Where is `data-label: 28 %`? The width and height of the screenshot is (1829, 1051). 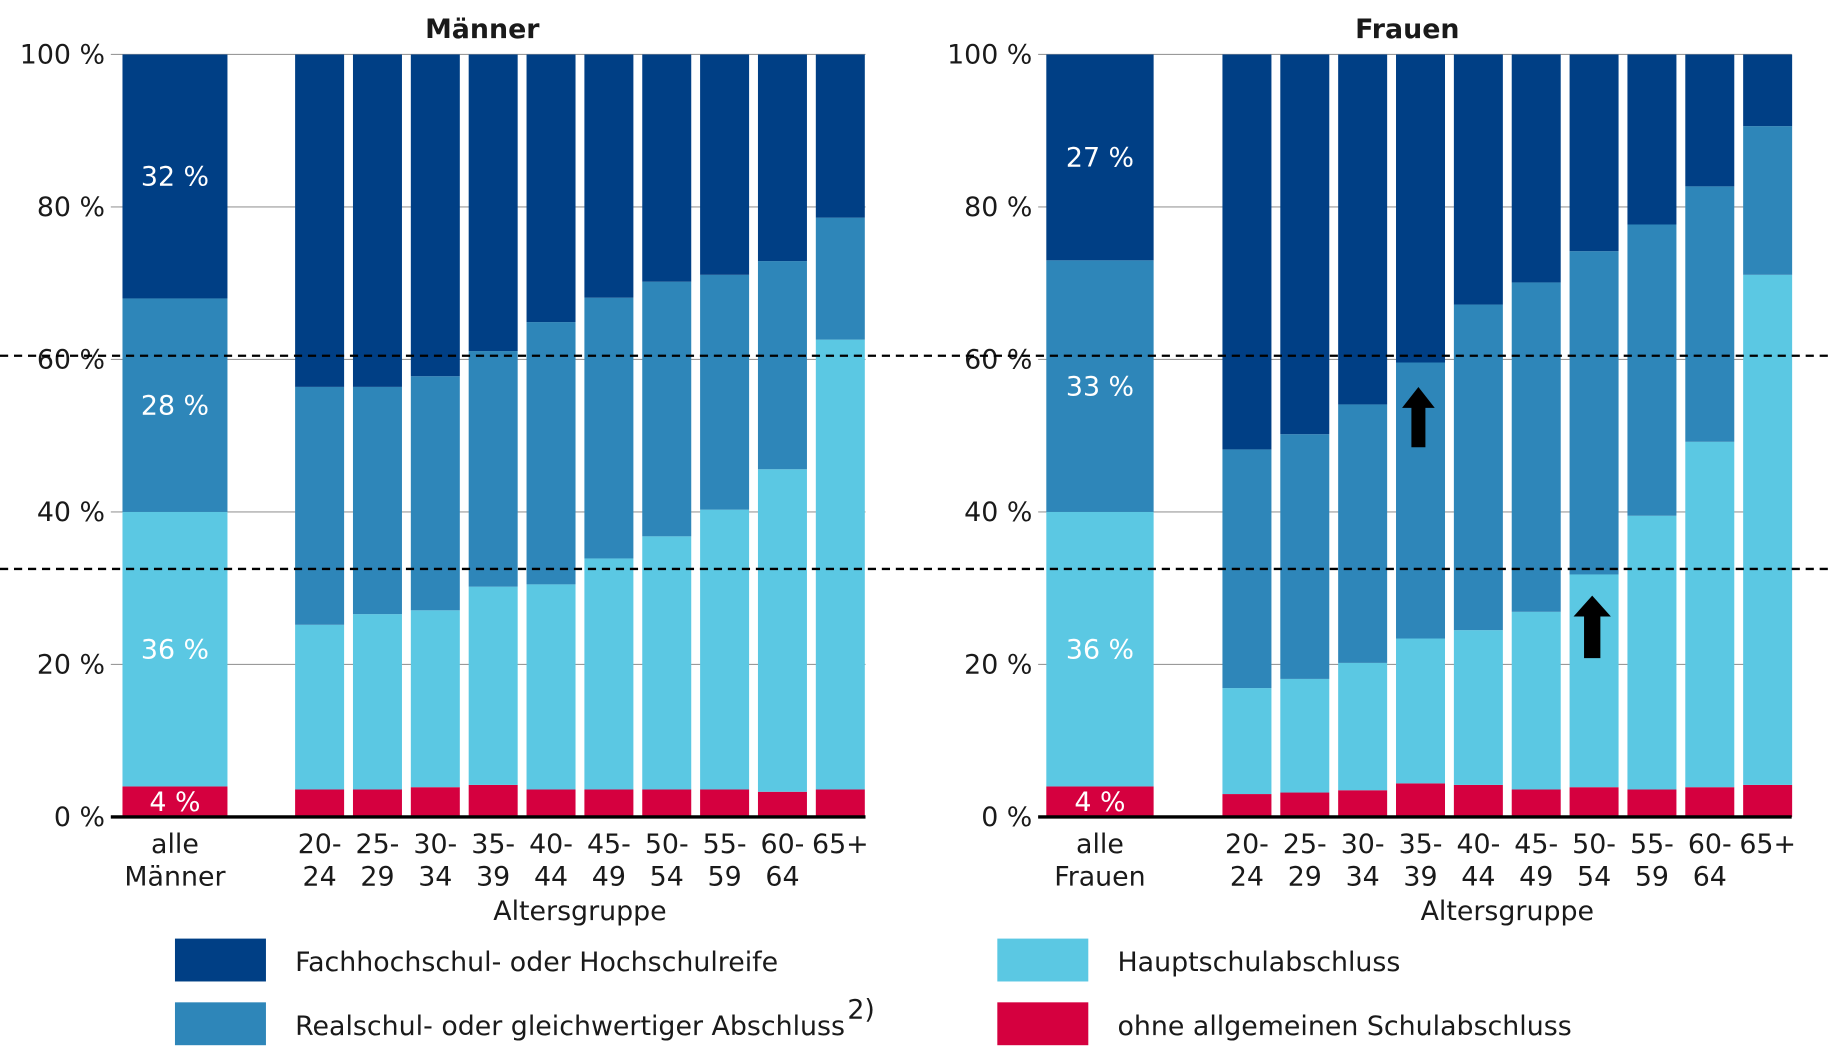
data-label: 28 % is located at coordinates (175, 406).